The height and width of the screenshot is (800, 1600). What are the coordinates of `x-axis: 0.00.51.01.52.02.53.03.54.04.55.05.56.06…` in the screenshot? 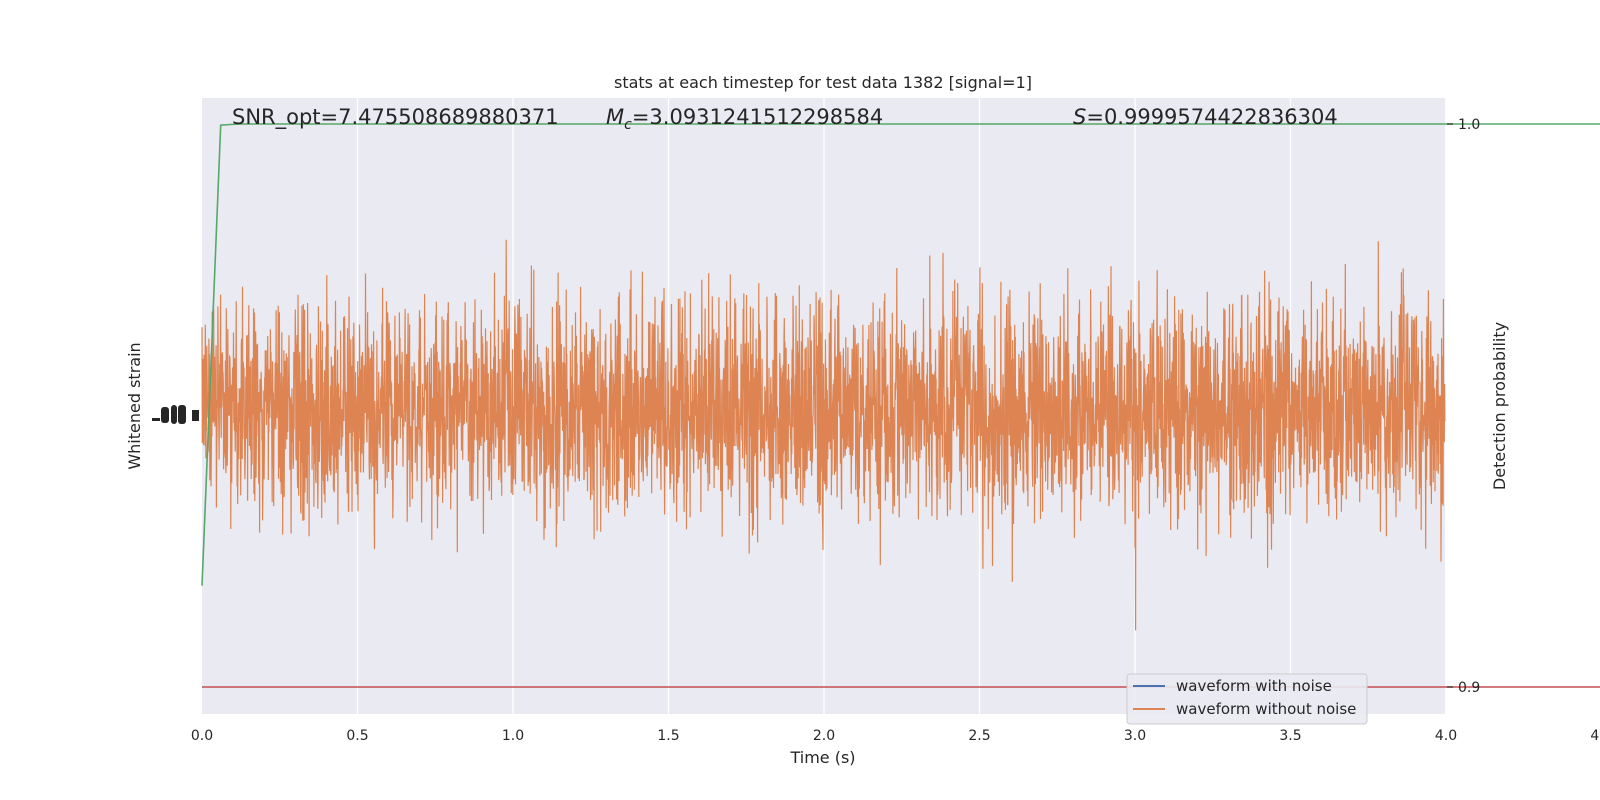 It's located at (895, 736).